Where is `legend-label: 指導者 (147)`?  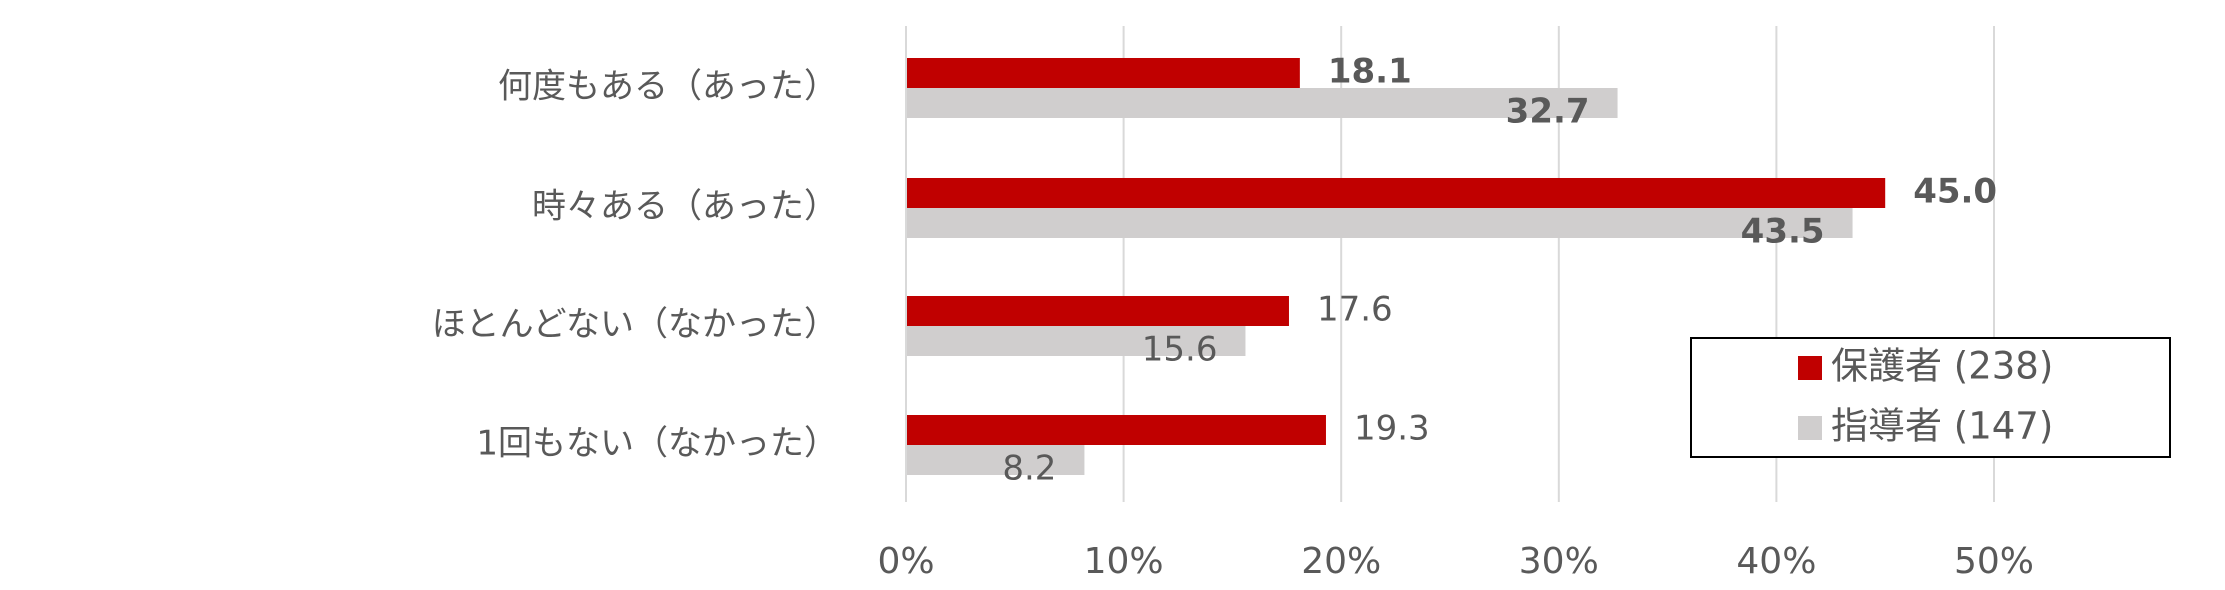
legend-label: 指導者 (147) is located at coordinates (1942, 426).